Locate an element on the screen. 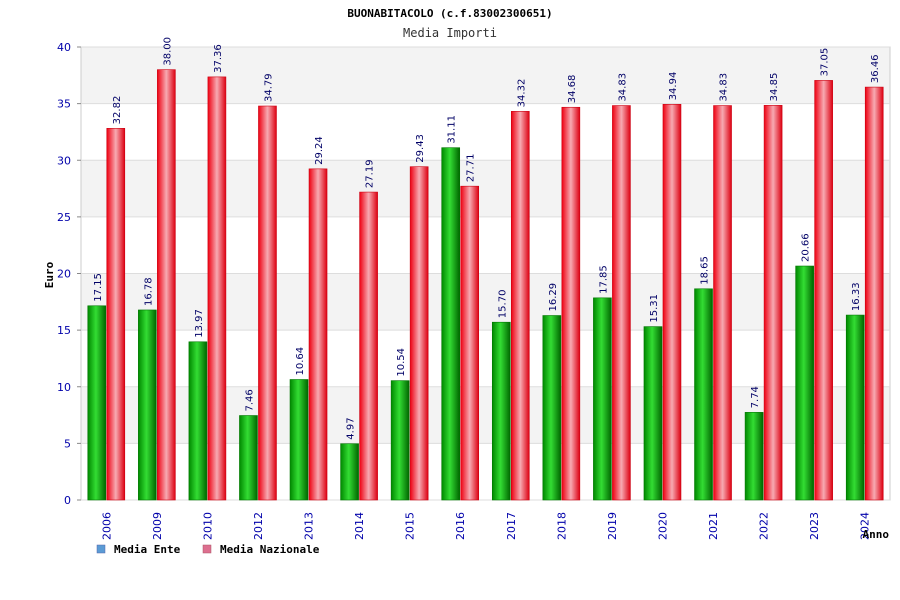 This screenshot has height=600, width=900. data-label-media-ente: 20.66 is located at coordinates (806, 247).